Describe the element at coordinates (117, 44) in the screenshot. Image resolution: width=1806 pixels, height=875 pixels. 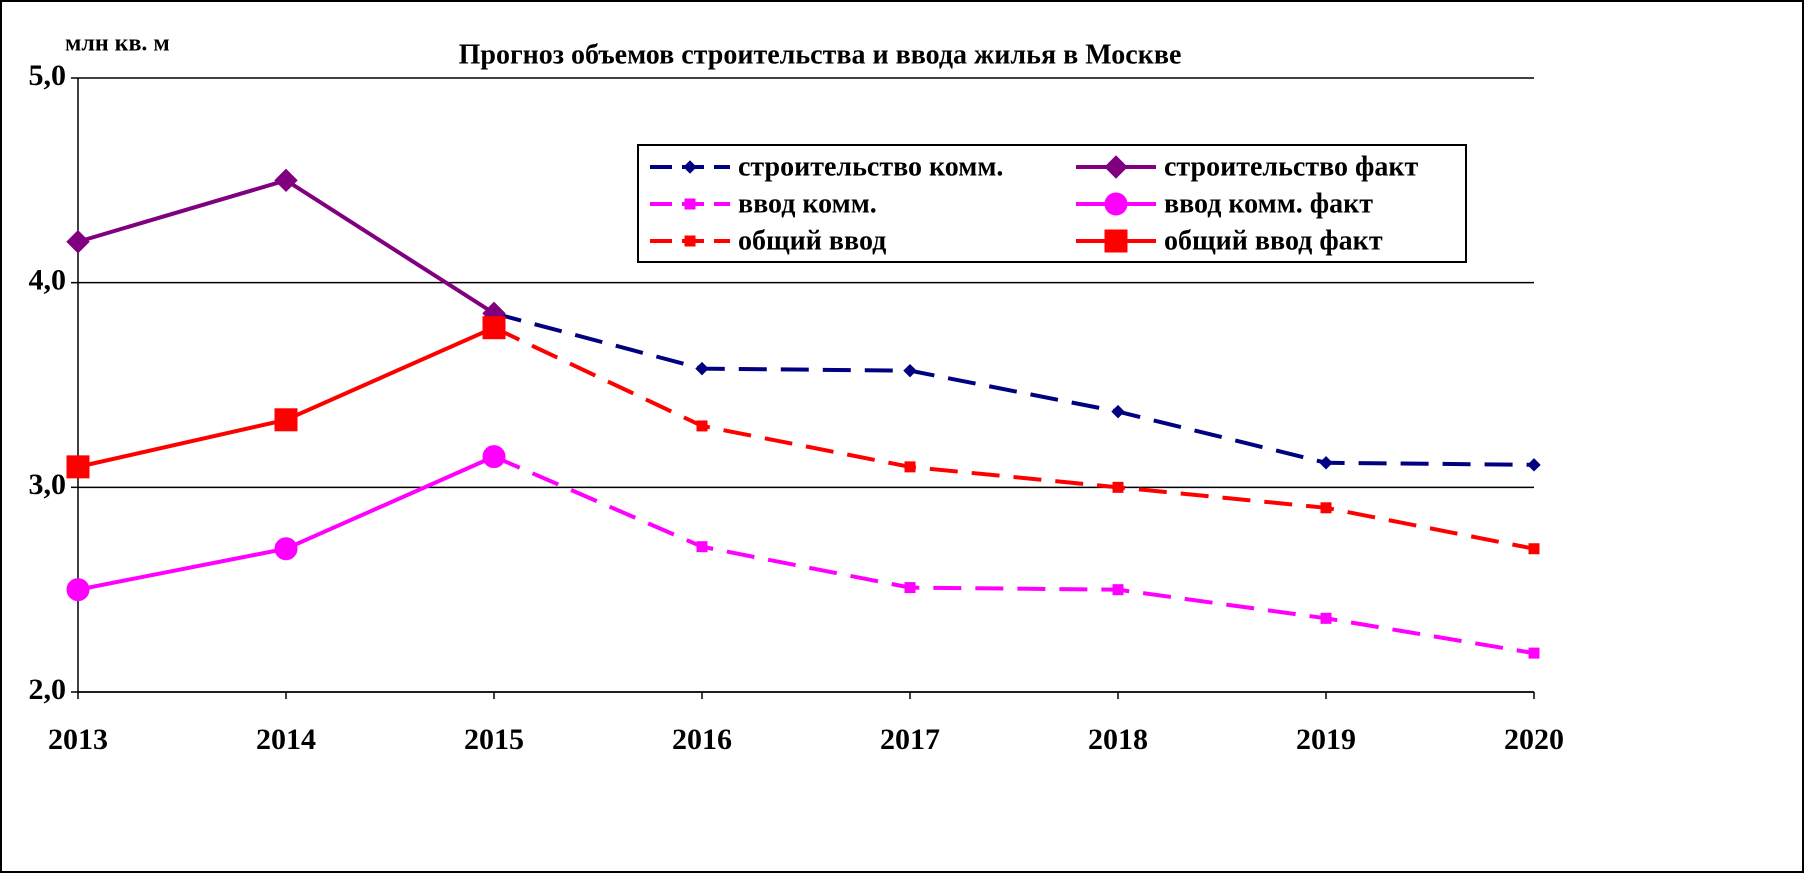
I see `y-axis-label: млн кв. м` at that location.